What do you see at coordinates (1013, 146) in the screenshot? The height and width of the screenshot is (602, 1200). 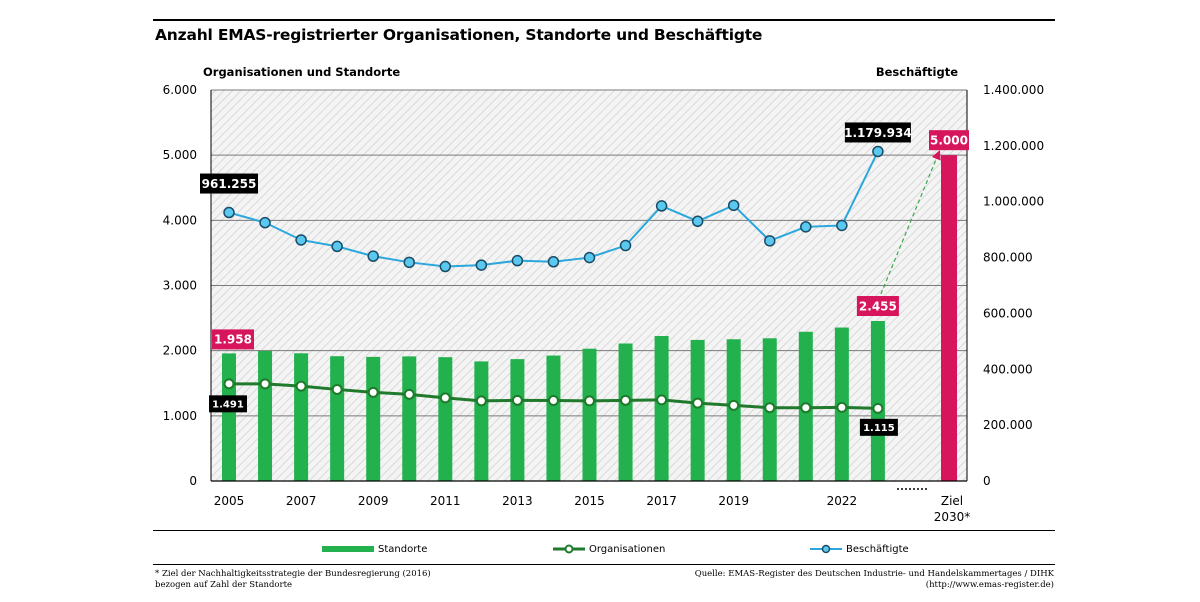 I see `y-right-tick-label: 1.200.000` at bounding box center [1013, 146].